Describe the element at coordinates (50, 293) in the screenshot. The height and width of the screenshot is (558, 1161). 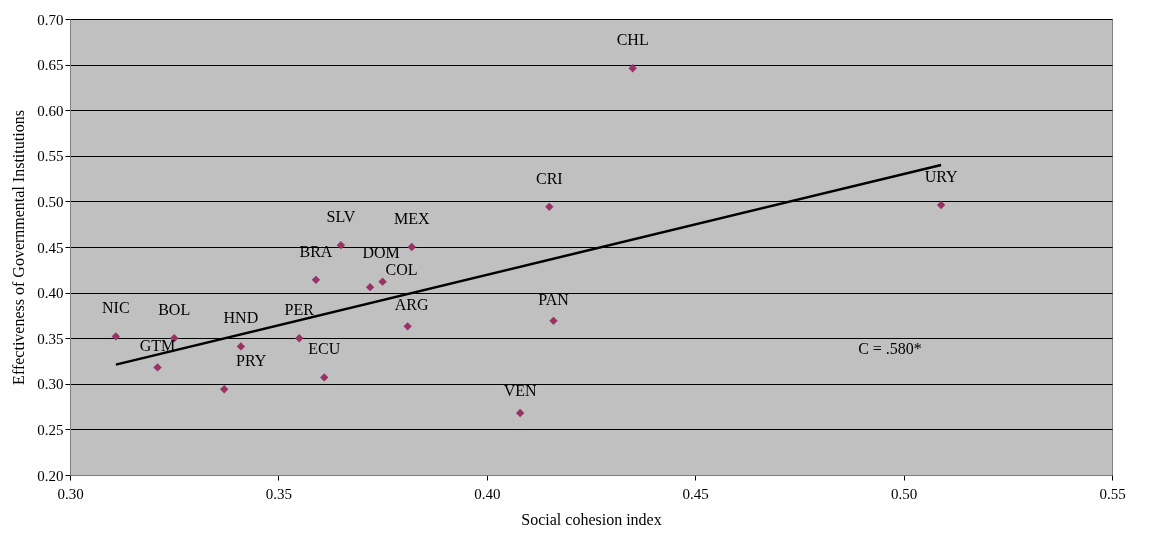
I see `y-tick-label: 0.40` at that location.